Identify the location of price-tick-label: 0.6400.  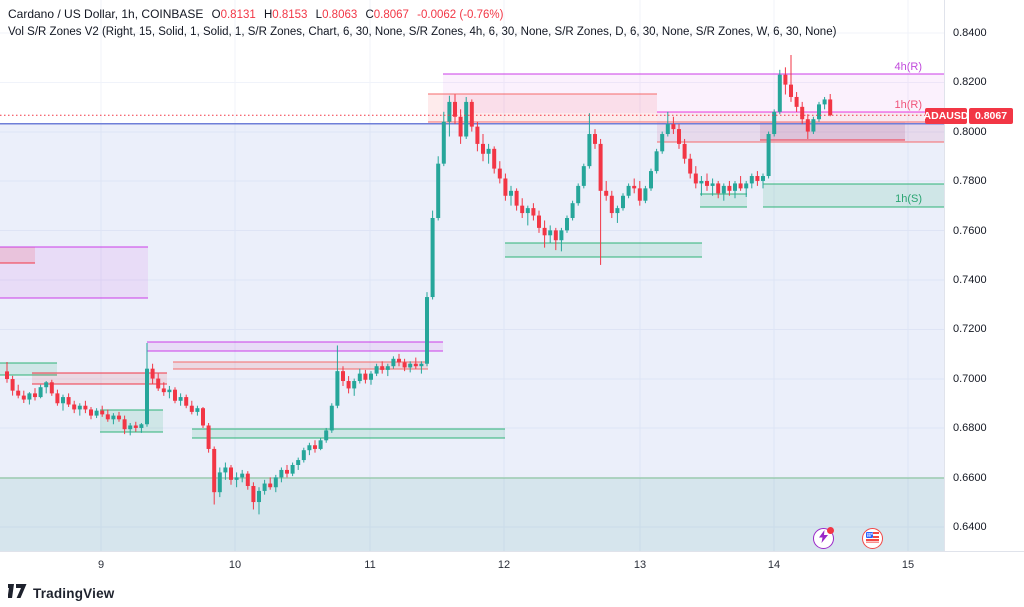
(970, 527).